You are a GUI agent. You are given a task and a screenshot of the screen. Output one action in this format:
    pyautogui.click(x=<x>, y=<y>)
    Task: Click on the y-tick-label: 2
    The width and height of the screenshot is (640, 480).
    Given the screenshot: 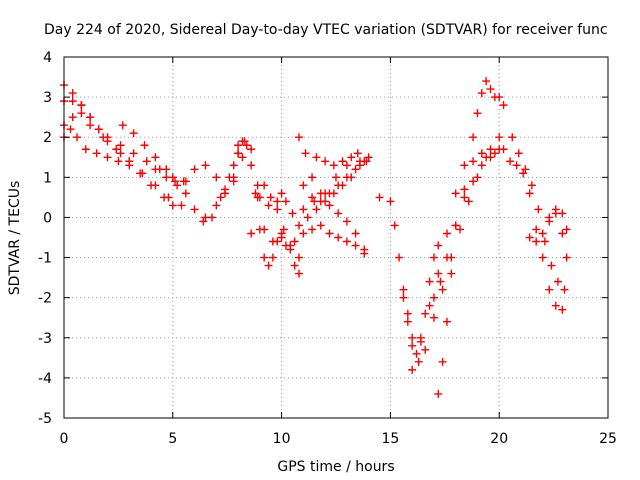 What is the action you would take?
    pyautogui.click(x=47, y=138)
    